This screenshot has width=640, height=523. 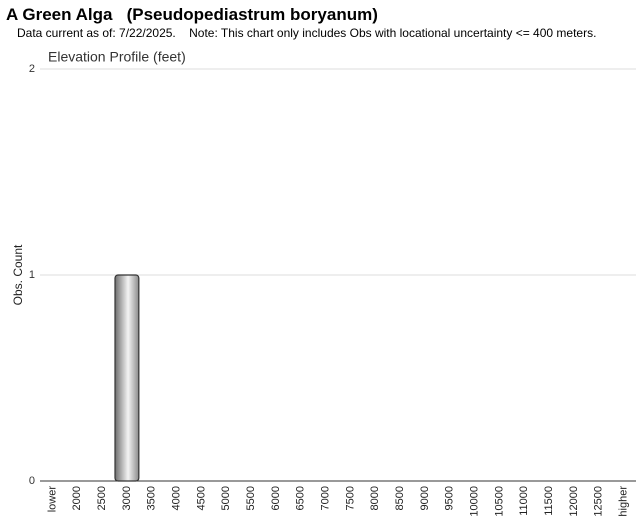 What do you see at coordinates (77, 498) in the screenshot?
I see `x-tick-label: 2000` at bounding box center [77, 498].